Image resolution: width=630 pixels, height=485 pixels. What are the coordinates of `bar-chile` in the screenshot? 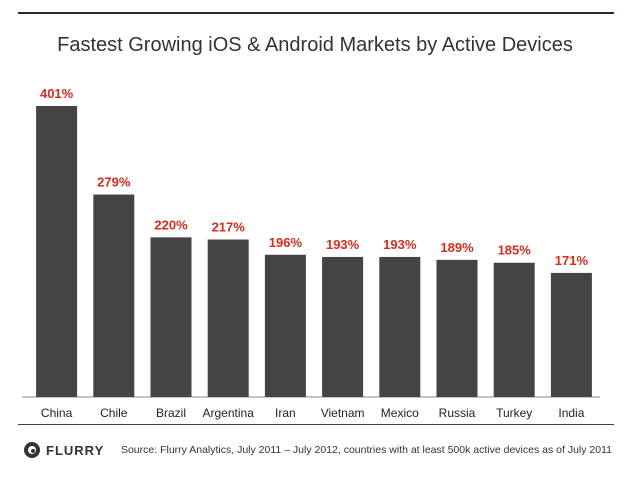 It's located at (114, 295).